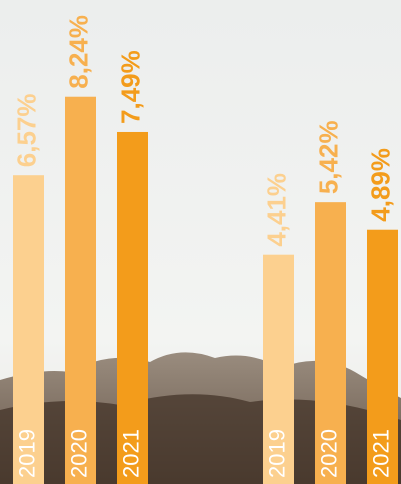 The height and width of the screenshot is (484, 401). What do you see at coordinates (130, 87) in the screenshot?
I see `value-label: 7,49%` at bounding box center [130, 87].